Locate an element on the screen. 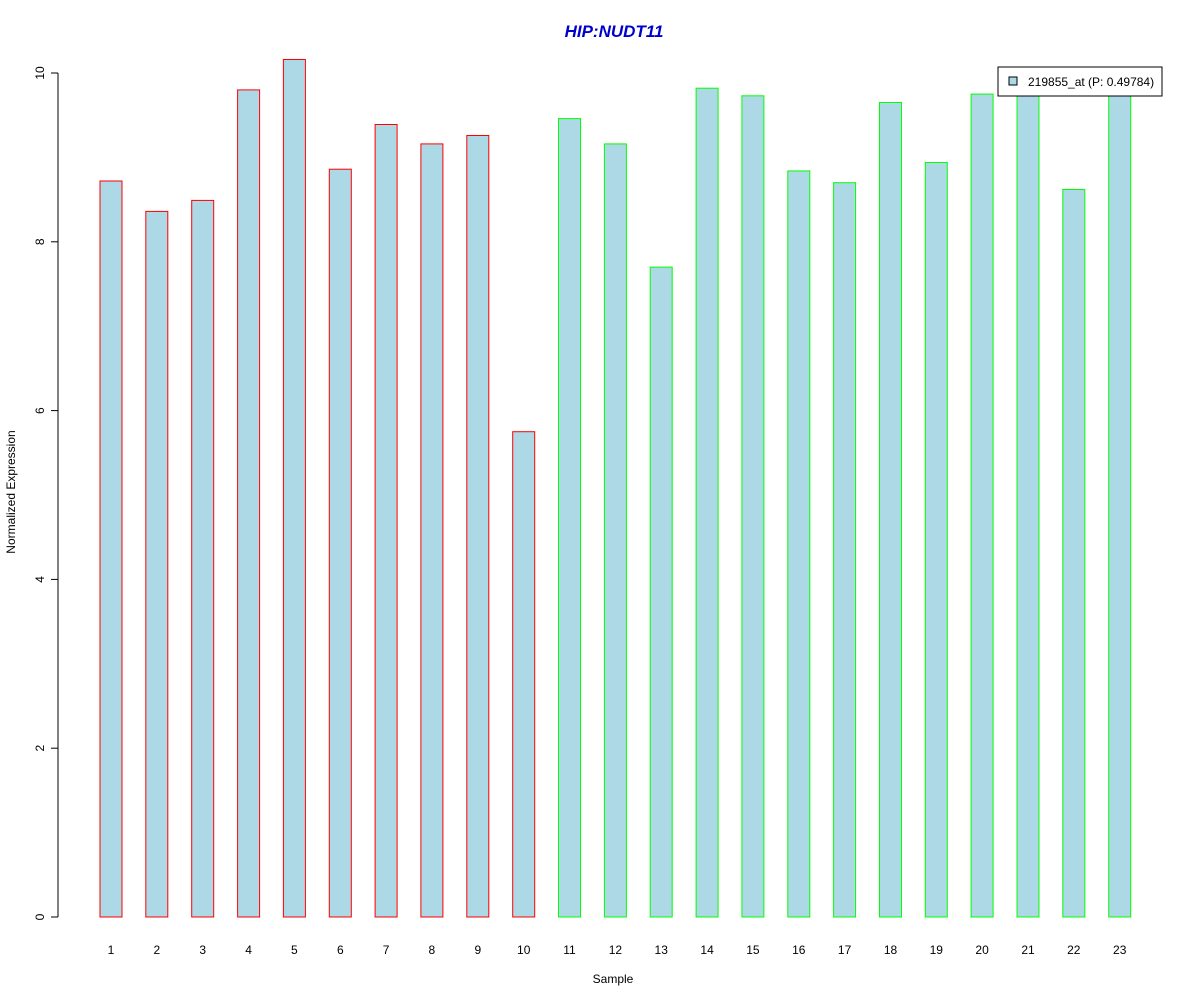 Image resolution: width=1200 pixels, height=1000 pixels. x-tick-label: 21 is located at coordinates (1028, 950).